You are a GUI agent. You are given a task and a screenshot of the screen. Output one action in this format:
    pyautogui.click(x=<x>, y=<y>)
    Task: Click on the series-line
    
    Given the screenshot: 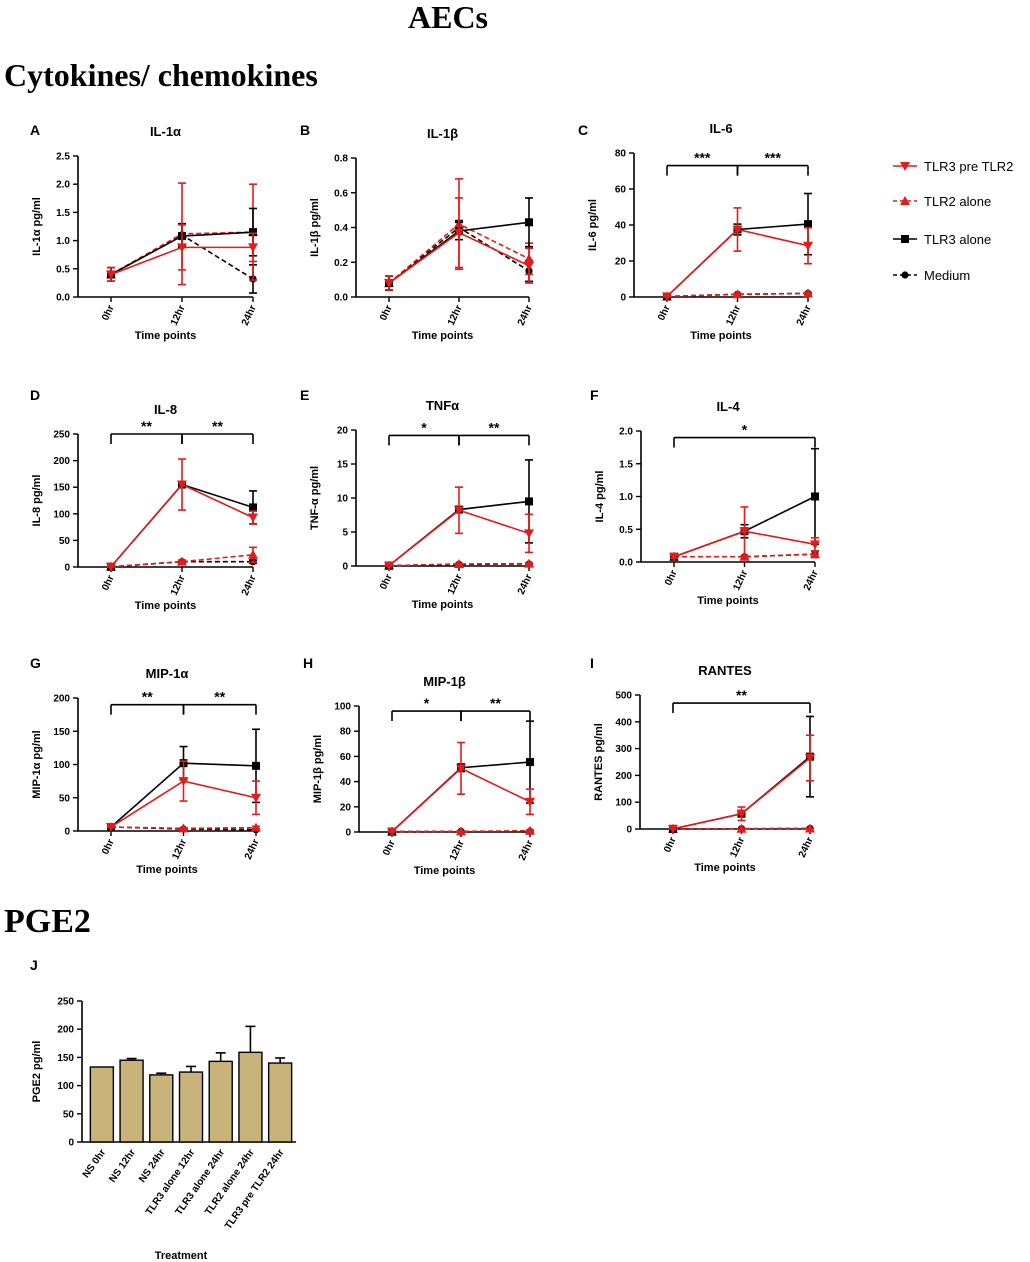 What is the action you would take?
    pyautogui.click(x=461, y=831)
    